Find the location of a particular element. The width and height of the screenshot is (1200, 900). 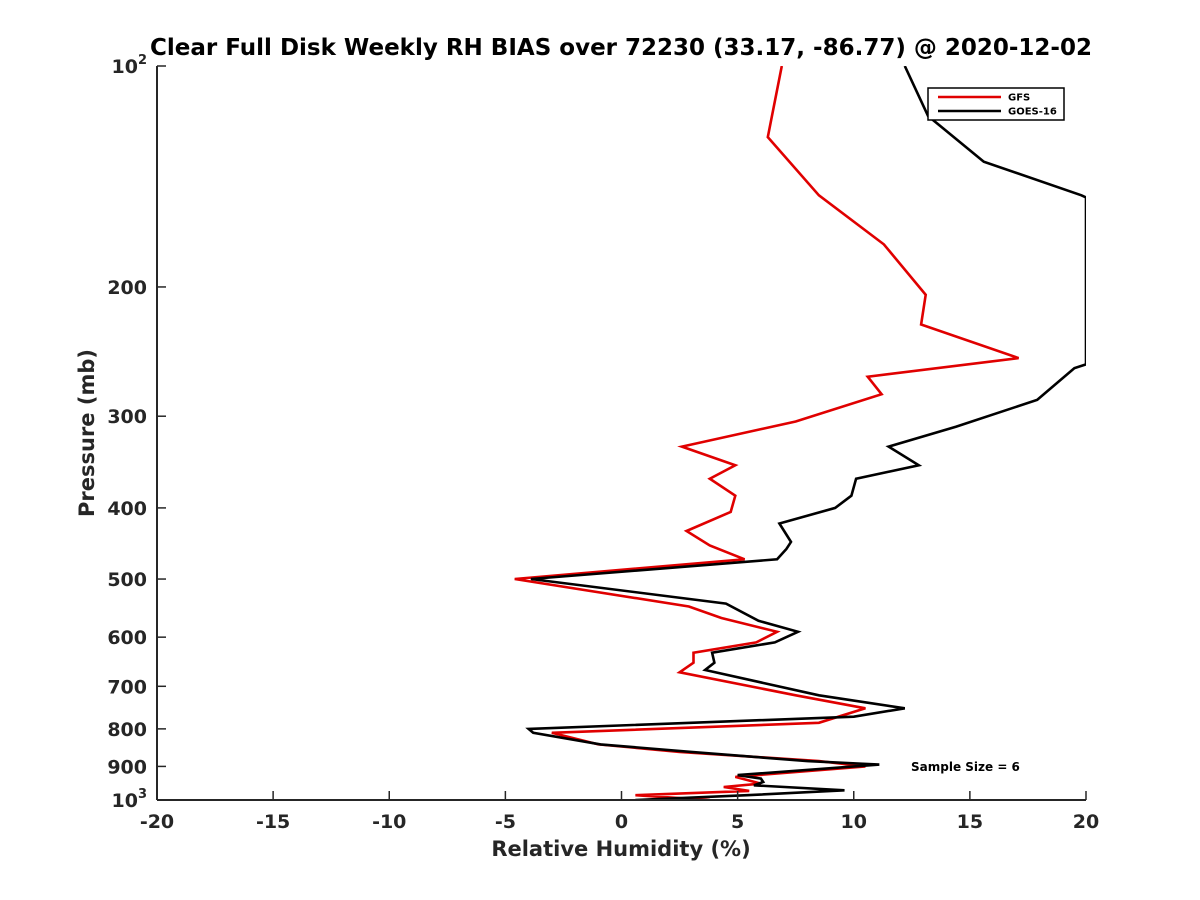

legend-label-goes-16: GOES-16 is located at coordinates (1032, 112).